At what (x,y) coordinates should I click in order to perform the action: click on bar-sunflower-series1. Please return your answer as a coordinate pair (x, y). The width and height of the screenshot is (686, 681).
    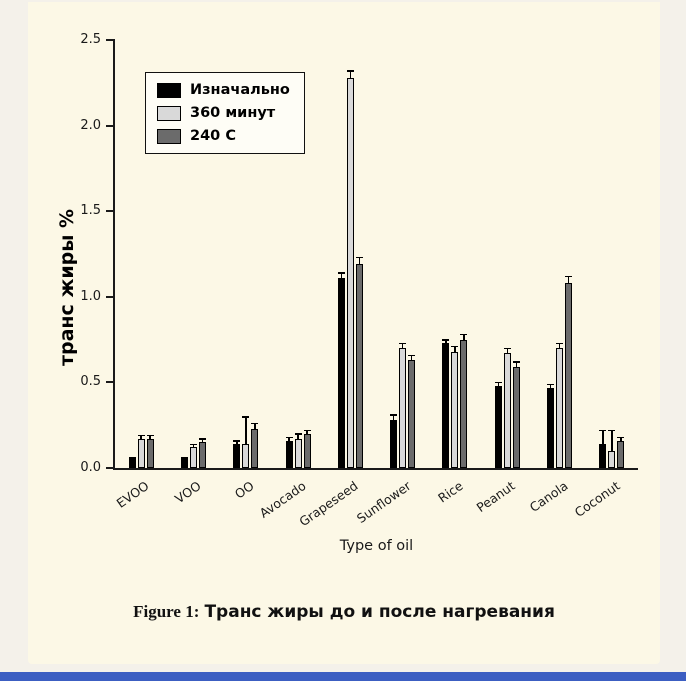
    Looking at the image, I should click on (403, 408).